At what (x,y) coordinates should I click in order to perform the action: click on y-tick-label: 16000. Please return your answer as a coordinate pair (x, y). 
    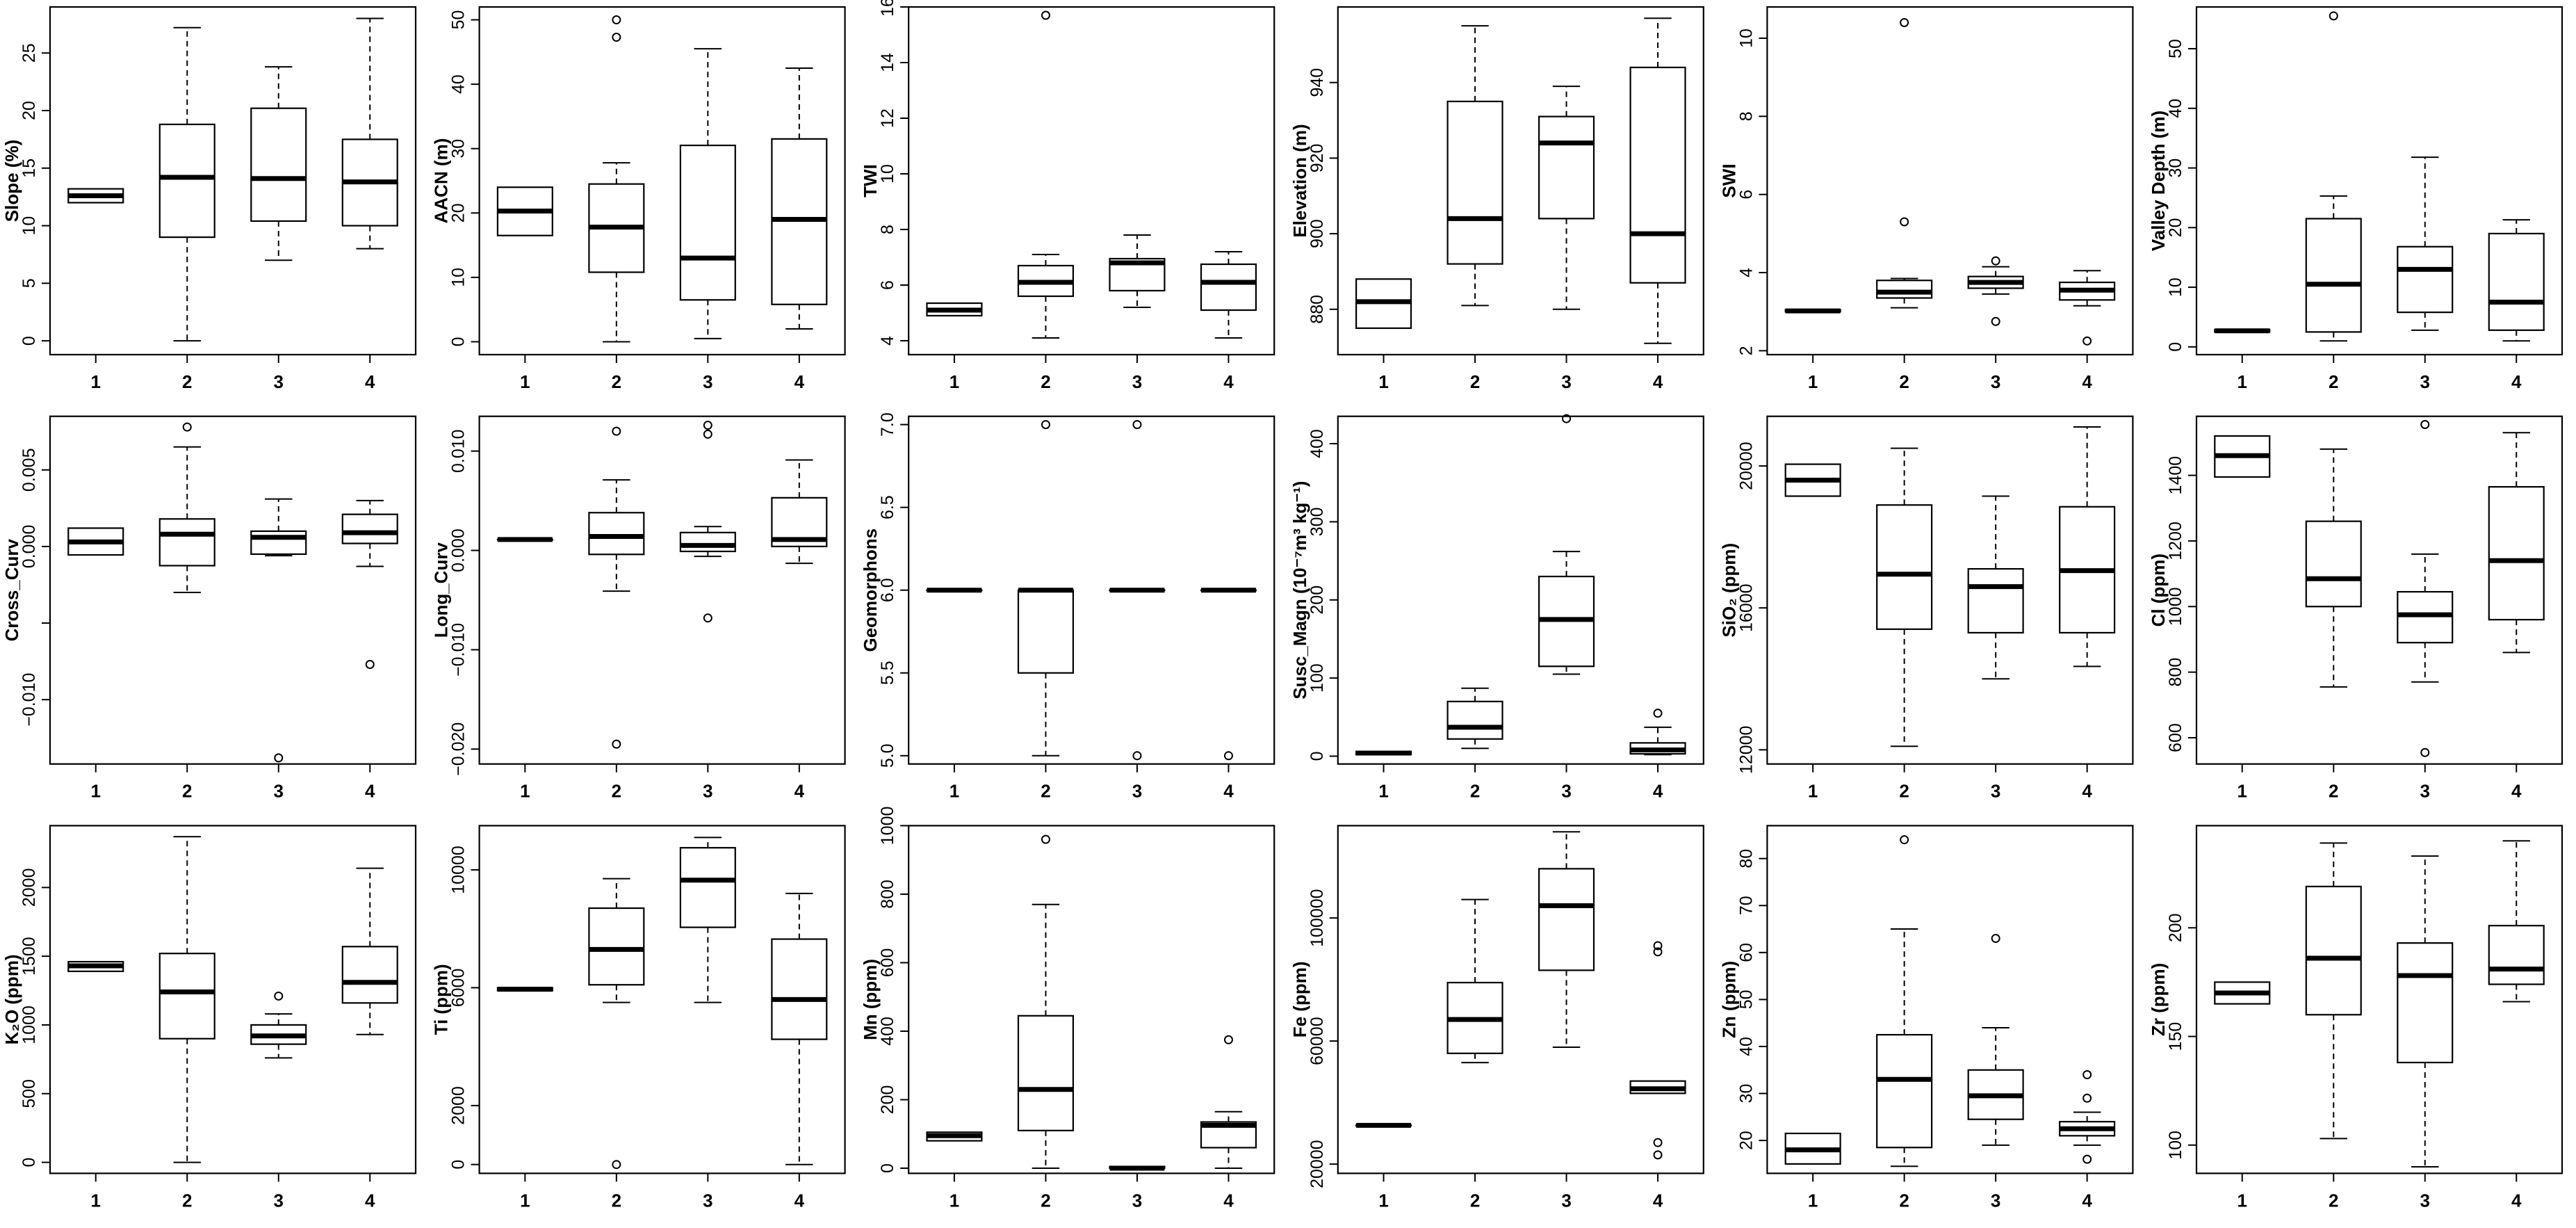
    Looking at the image, I should click on (1746, 607).